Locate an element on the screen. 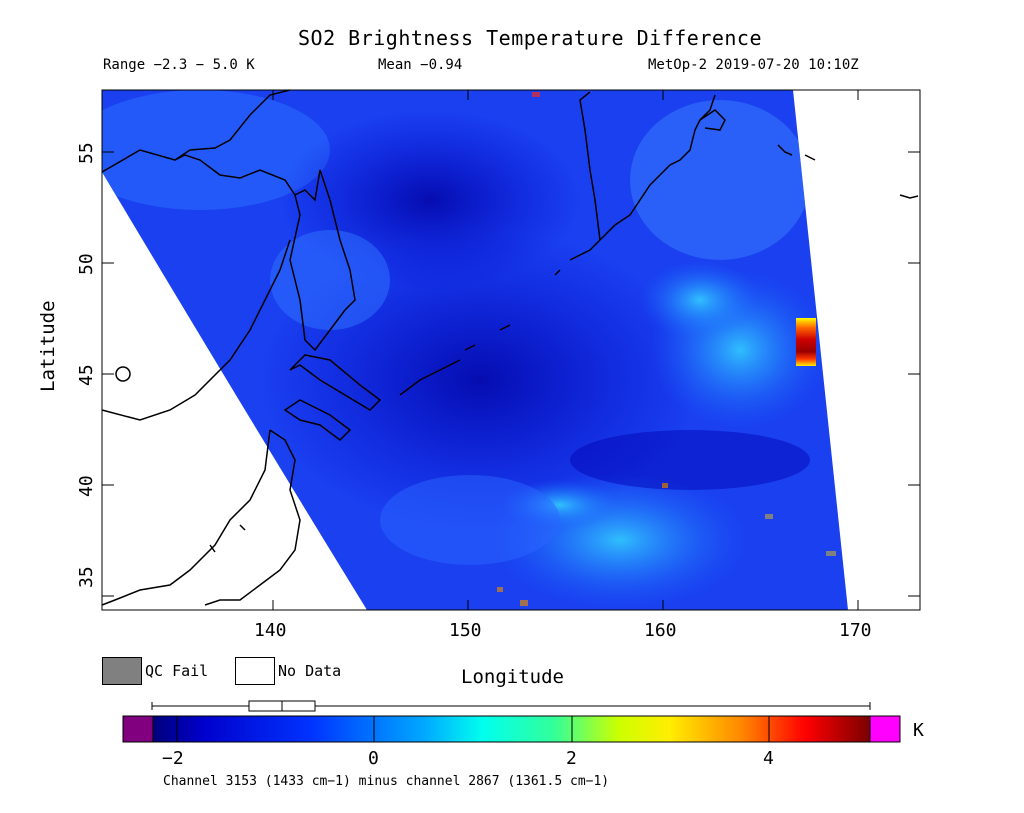  x-tick-140: 140 is located at coordinates (270, 630).